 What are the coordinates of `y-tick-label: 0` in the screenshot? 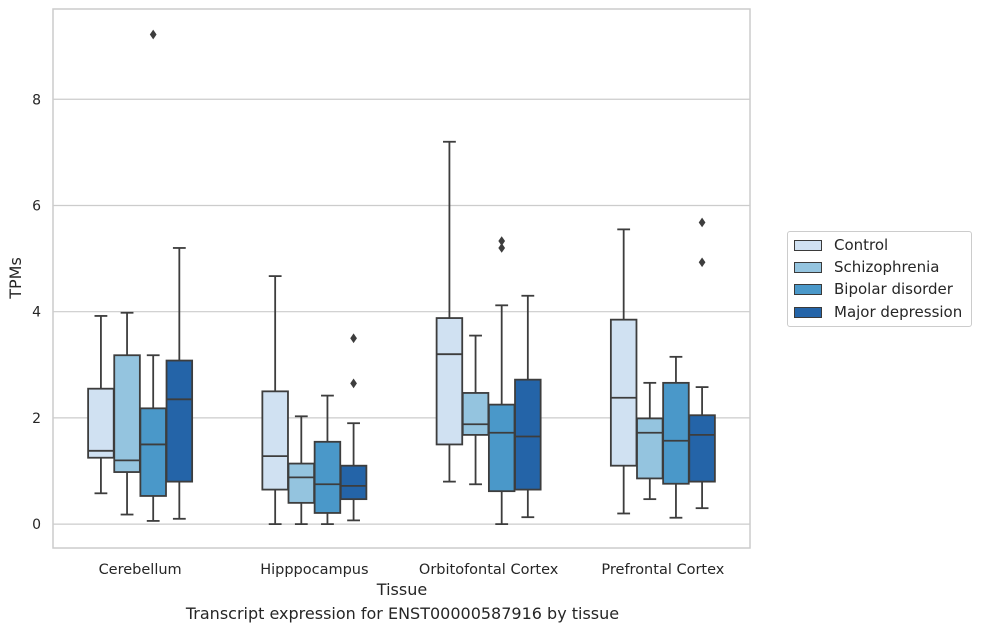 It's located at (36, 525).